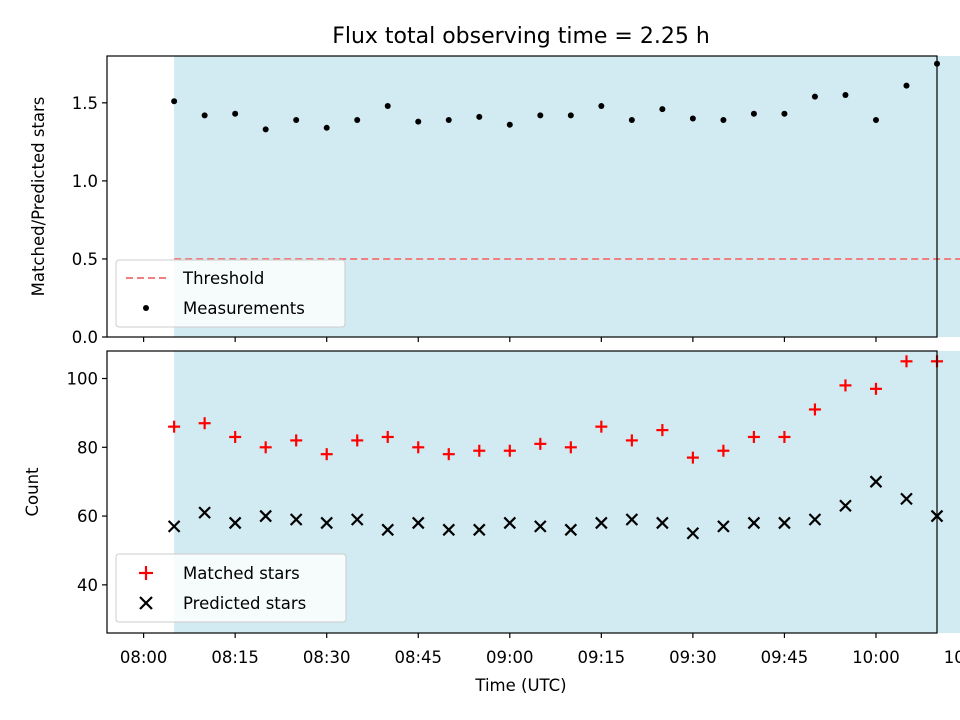 The width and height of the screenshot is (960, 720). Describe the element at coordinates (85, 337) in the screenshot. I see `y-tick-label: 0.0` at that location.